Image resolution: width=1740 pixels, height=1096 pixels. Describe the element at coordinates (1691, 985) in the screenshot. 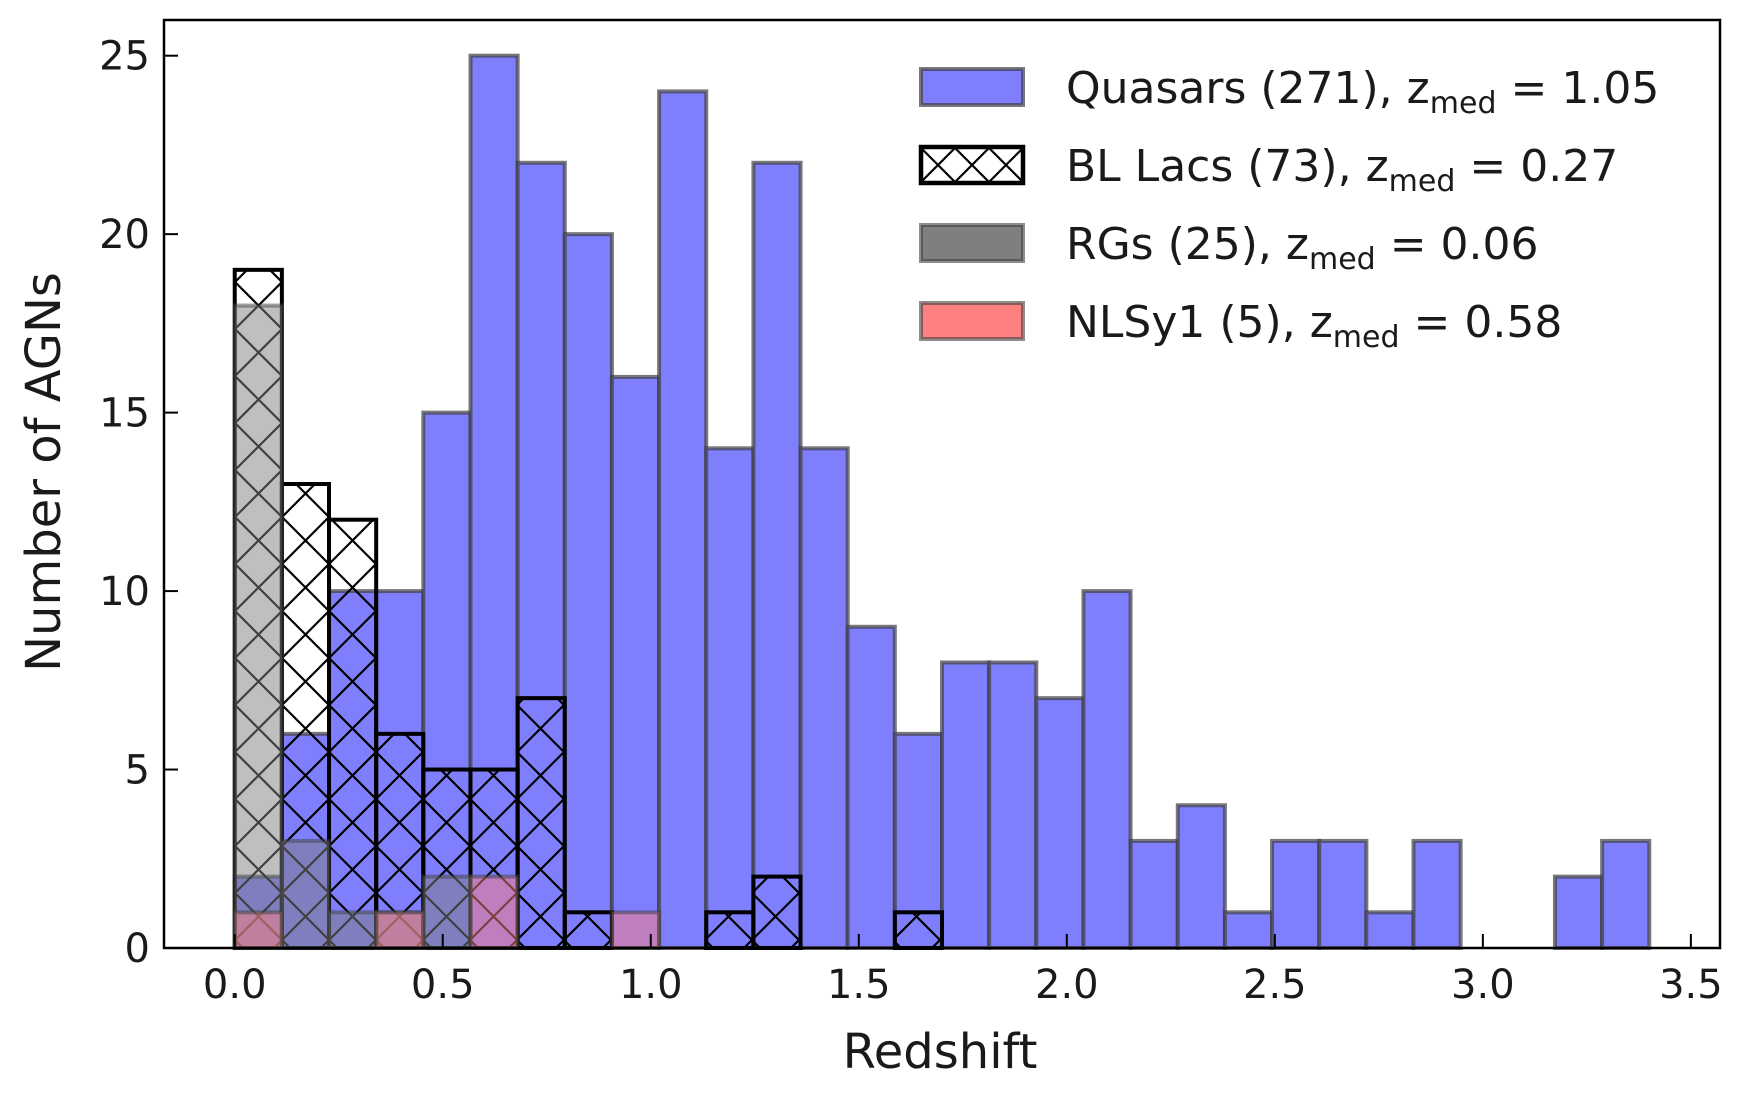

I see `x-tick-label: 3.5` at that location.